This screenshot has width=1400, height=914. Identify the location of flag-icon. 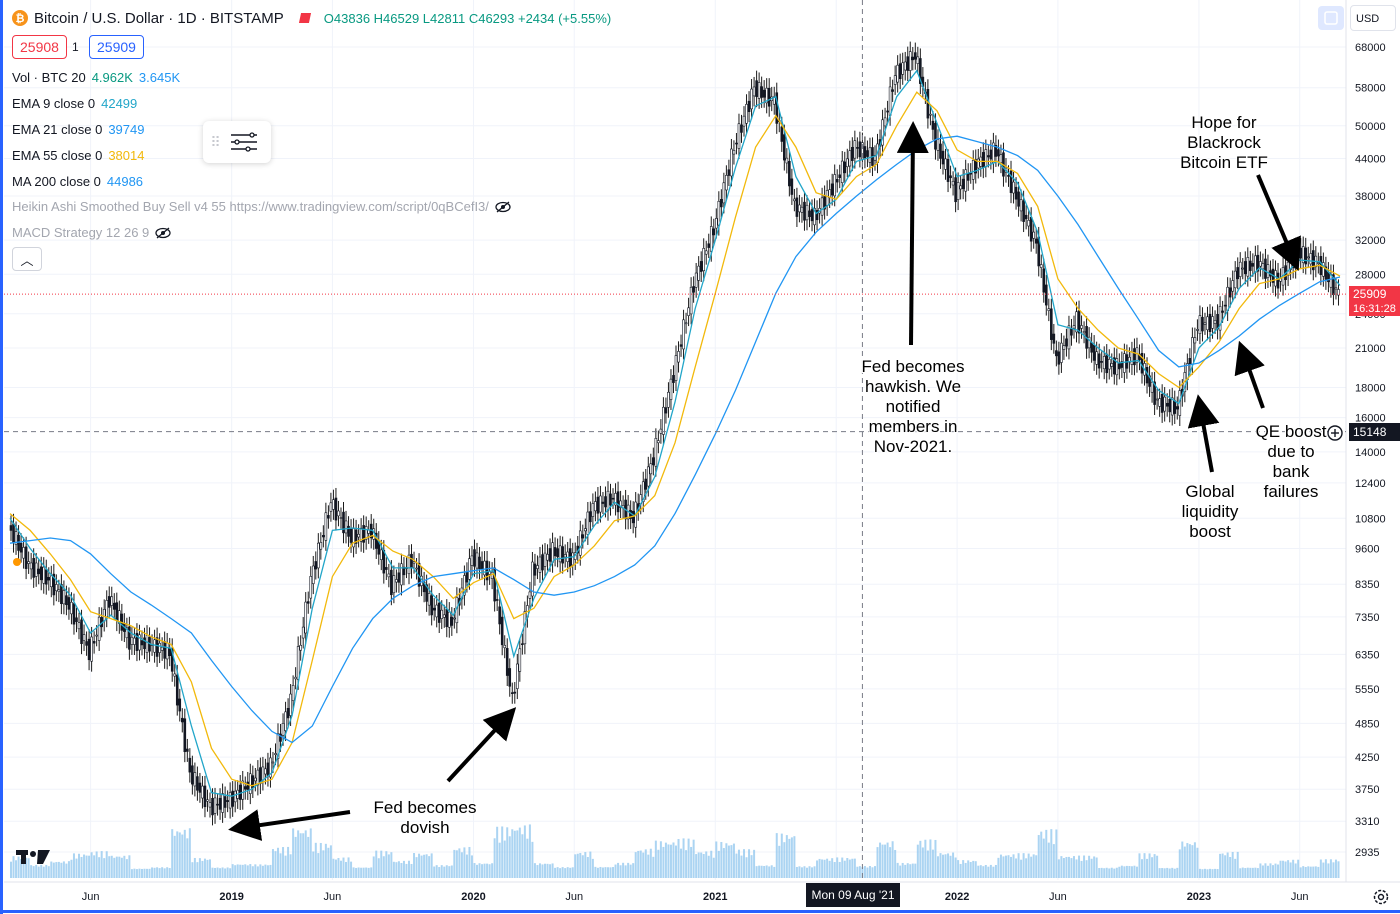
(304, 18).